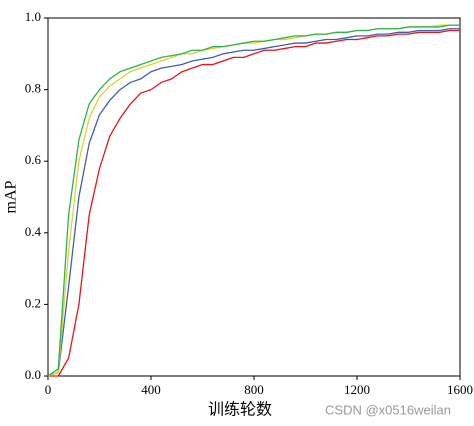 The image size is (474, 426). Describe the element at coordinates (33, 231) in the screenshot. I see `y-tick-label: 0.4` at that location.